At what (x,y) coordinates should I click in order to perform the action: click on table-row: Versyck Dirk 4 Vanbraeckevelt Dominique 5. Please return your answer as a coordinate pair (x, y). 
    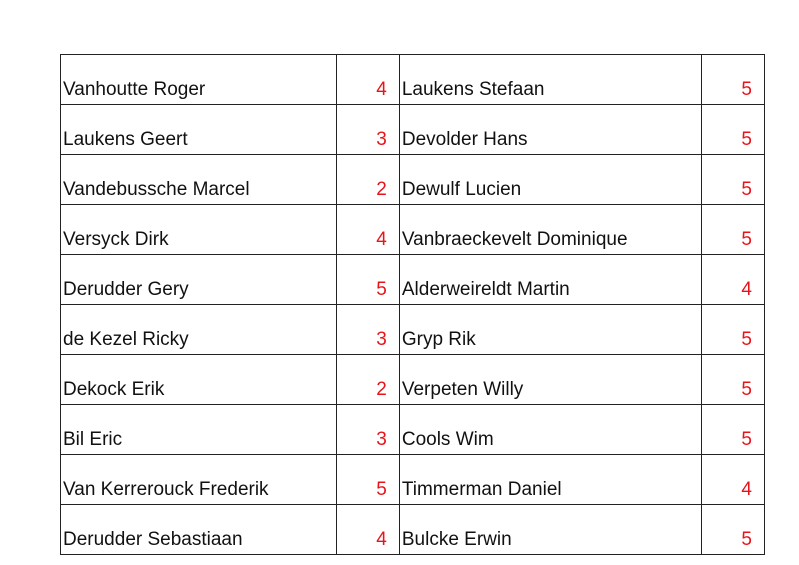
    Looking at the image, I should click on (413, 229).